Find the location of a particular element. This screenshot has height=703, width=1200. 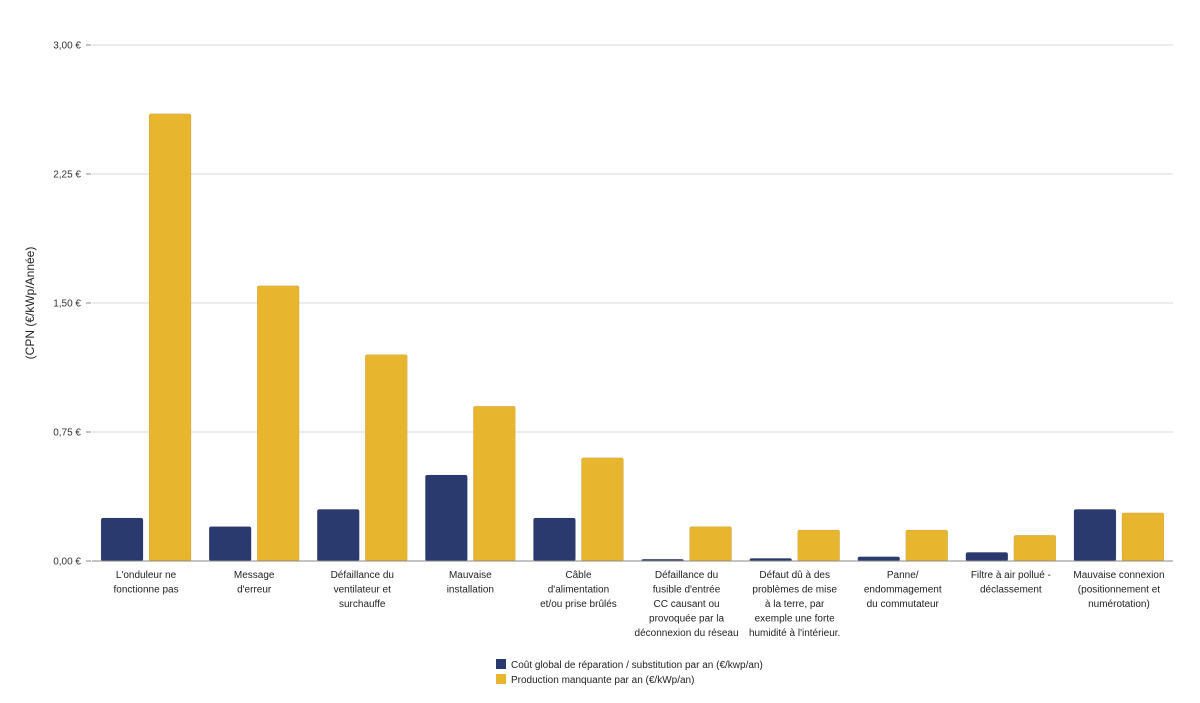

x-category-label: Câble d'alimentation et/ou prise brûlés is located at coordinates (578, 590).